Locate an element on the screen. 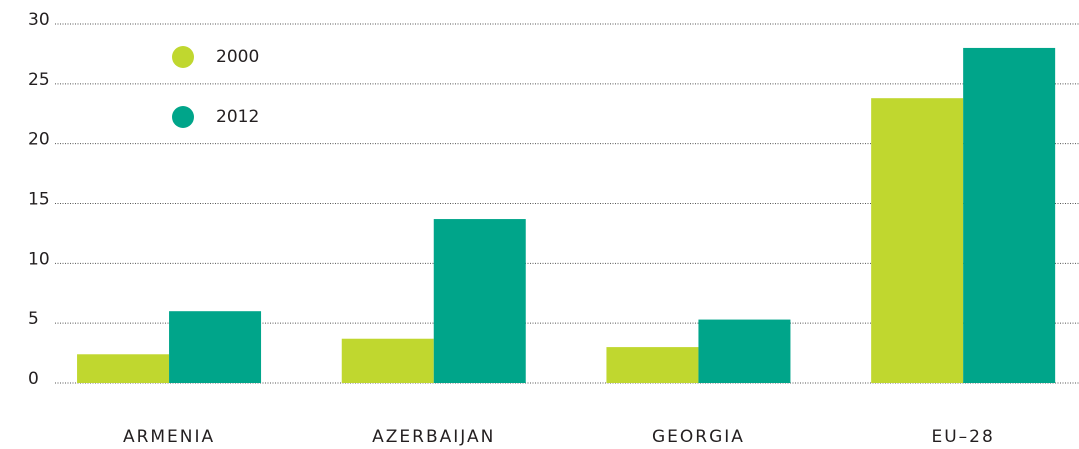 This screenshot has width=1079, height=449. x-tick-label: AZERBAIJAN is located at coordinates (433, 437).